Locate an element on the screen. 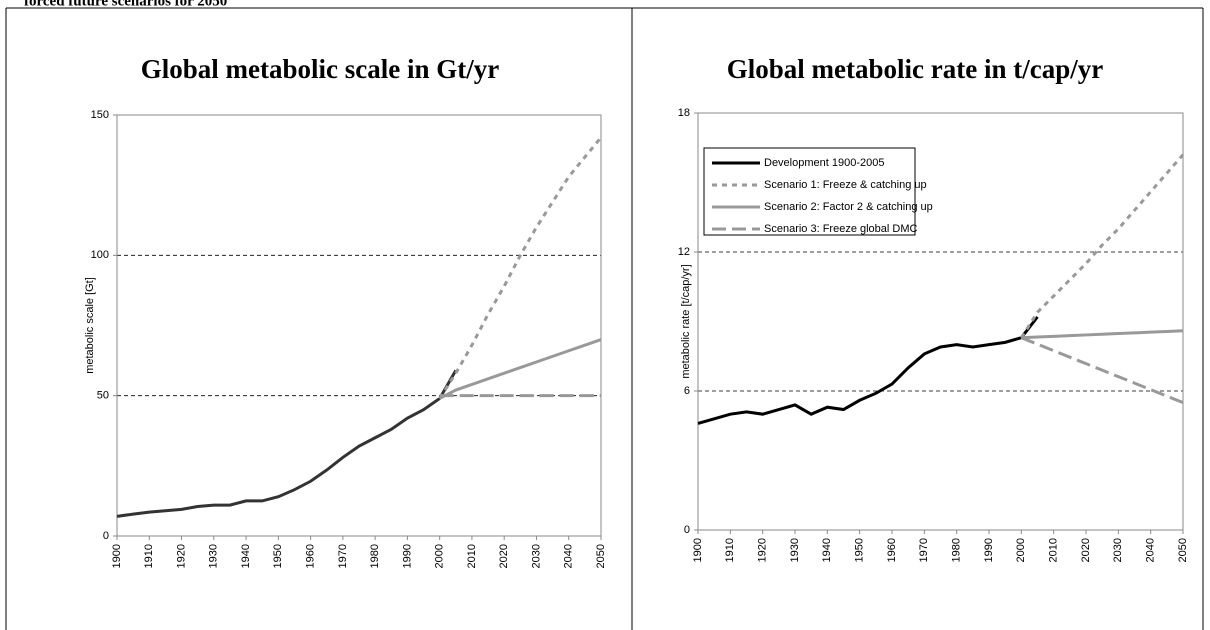 The width and height of the screenshot is (1210, 630). y-axis-label: metabolic rate [t/cap/yr] is located at coordinates (686, 321).